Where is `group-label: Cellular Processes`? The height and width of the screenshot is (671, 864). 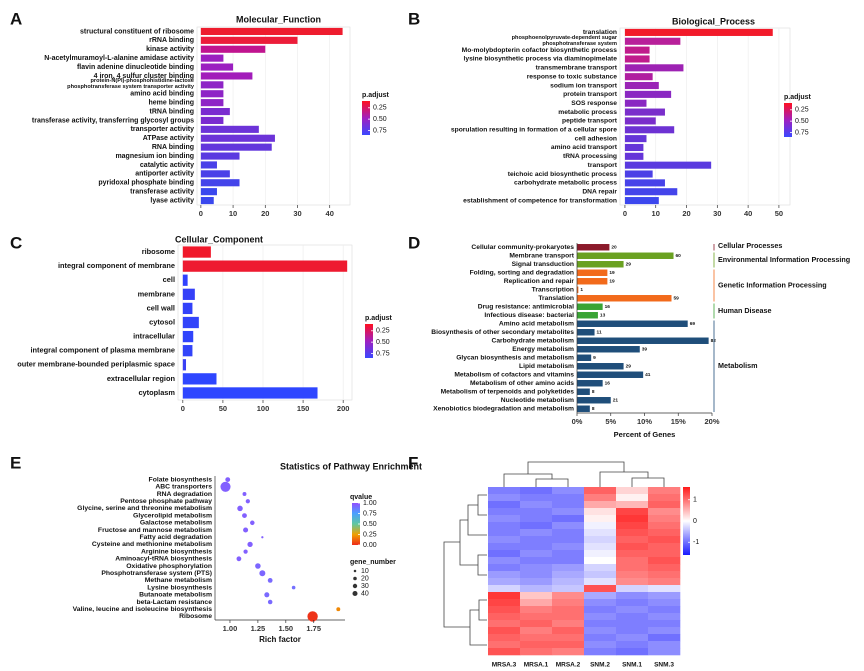
group-label: Cellular Processes is located at coordinates (750, 245).